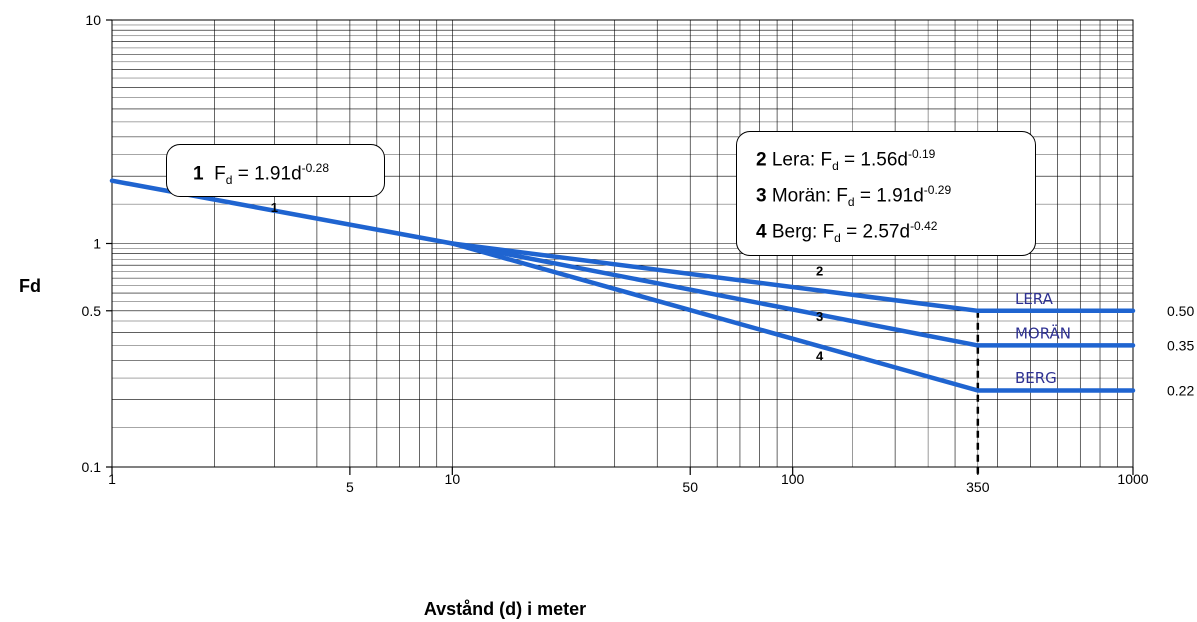 The height and width of the screenshot is (622, 1197). Describe the element at coordinates (1180, 311) in the screenshot. I see `end-value-label: 0.50` at that location.